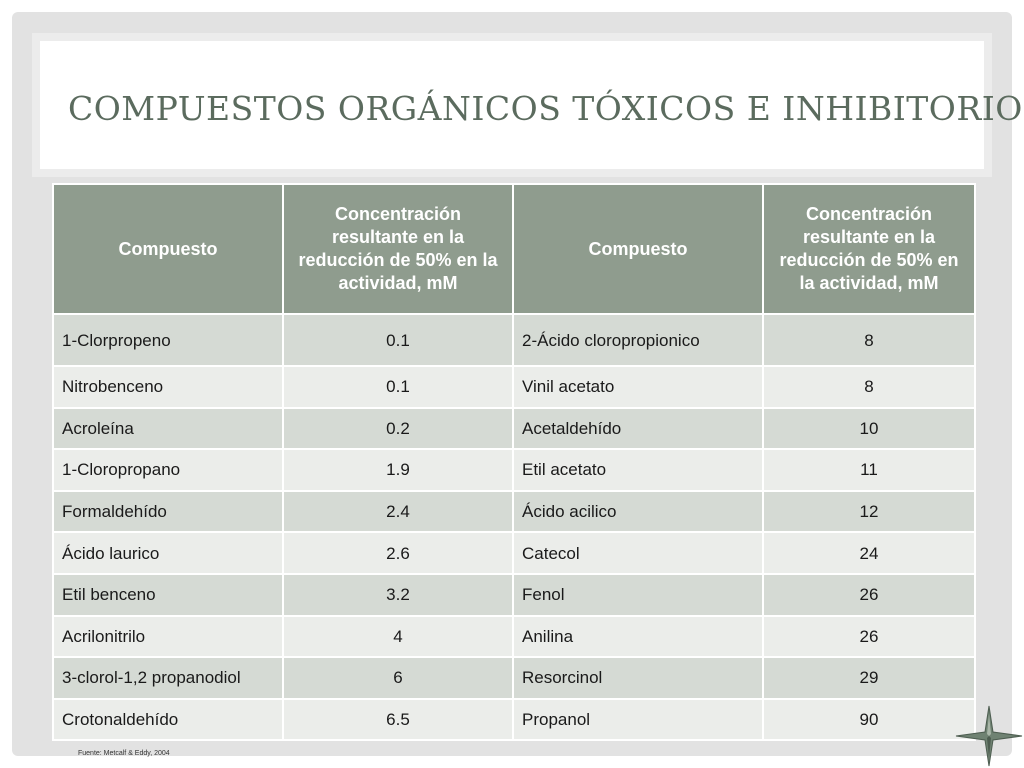 This screenshot has width=1024, height=768. Describe the element at coordinates (869, 511) in the screenshot. I see `concentration-cell: 12` at that location.